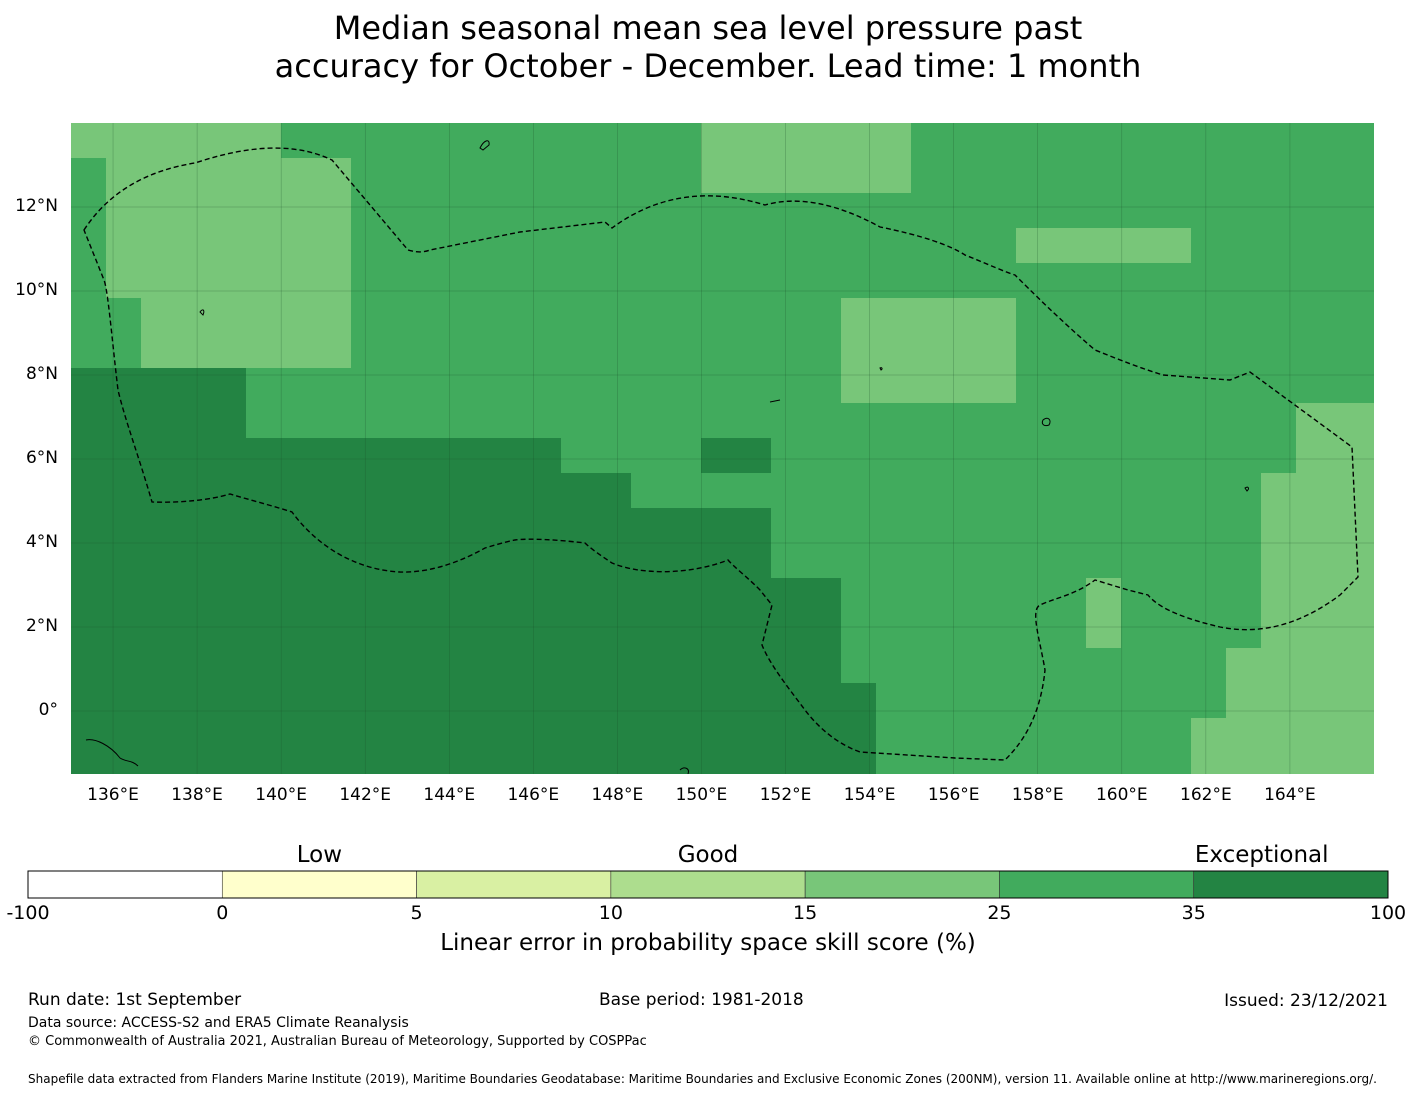 This screenshot has height=1095, width=1416. Describe the element at coordinates (1193, 913) in the screenshot. I see `colorbar-tick-label: 35` at that location.